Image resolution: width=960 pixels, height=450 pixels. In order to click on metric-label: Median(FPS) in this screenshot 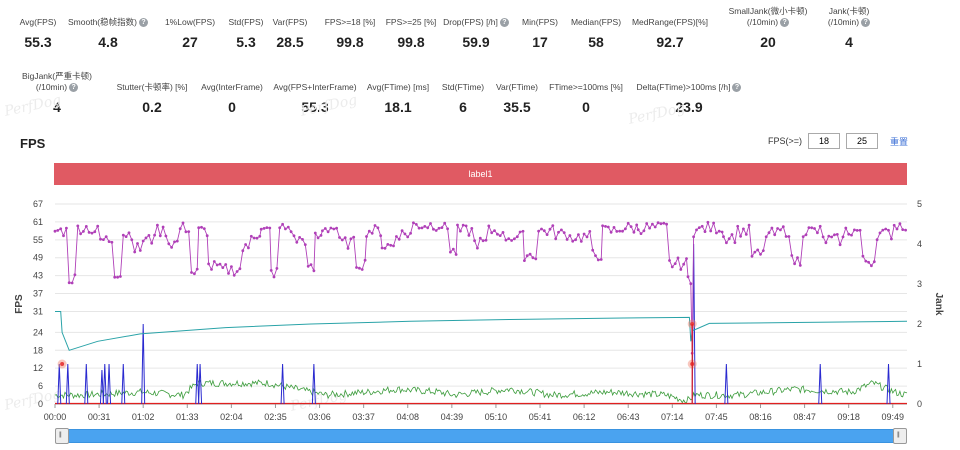, I will do `click(596, 22)`.